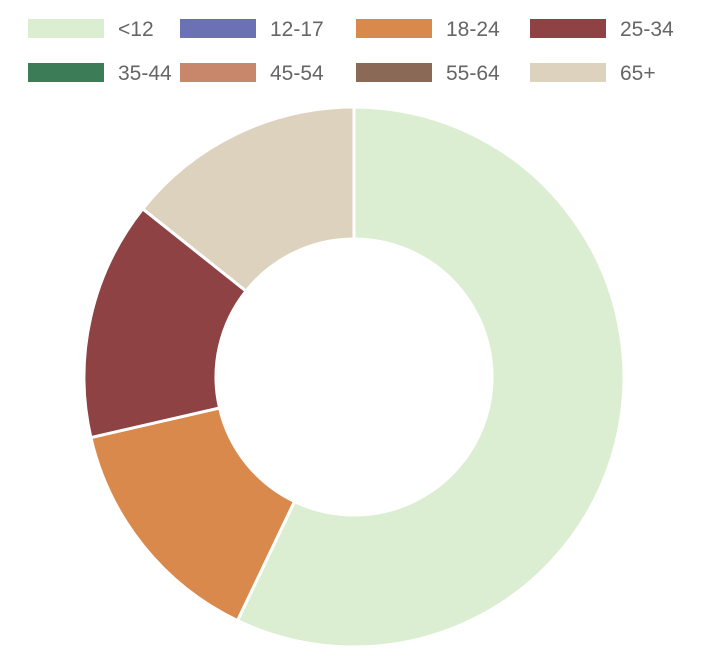 This screenshot has width=702, height=670. Describe the element at coordinates (248, 199) in the screenshot. I see `slice-65-plus` at that location.